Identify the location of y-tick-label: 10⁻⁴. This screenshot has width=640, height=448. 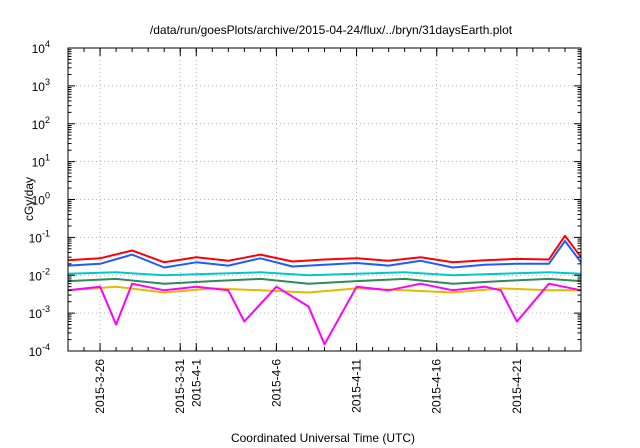
(39, 350).